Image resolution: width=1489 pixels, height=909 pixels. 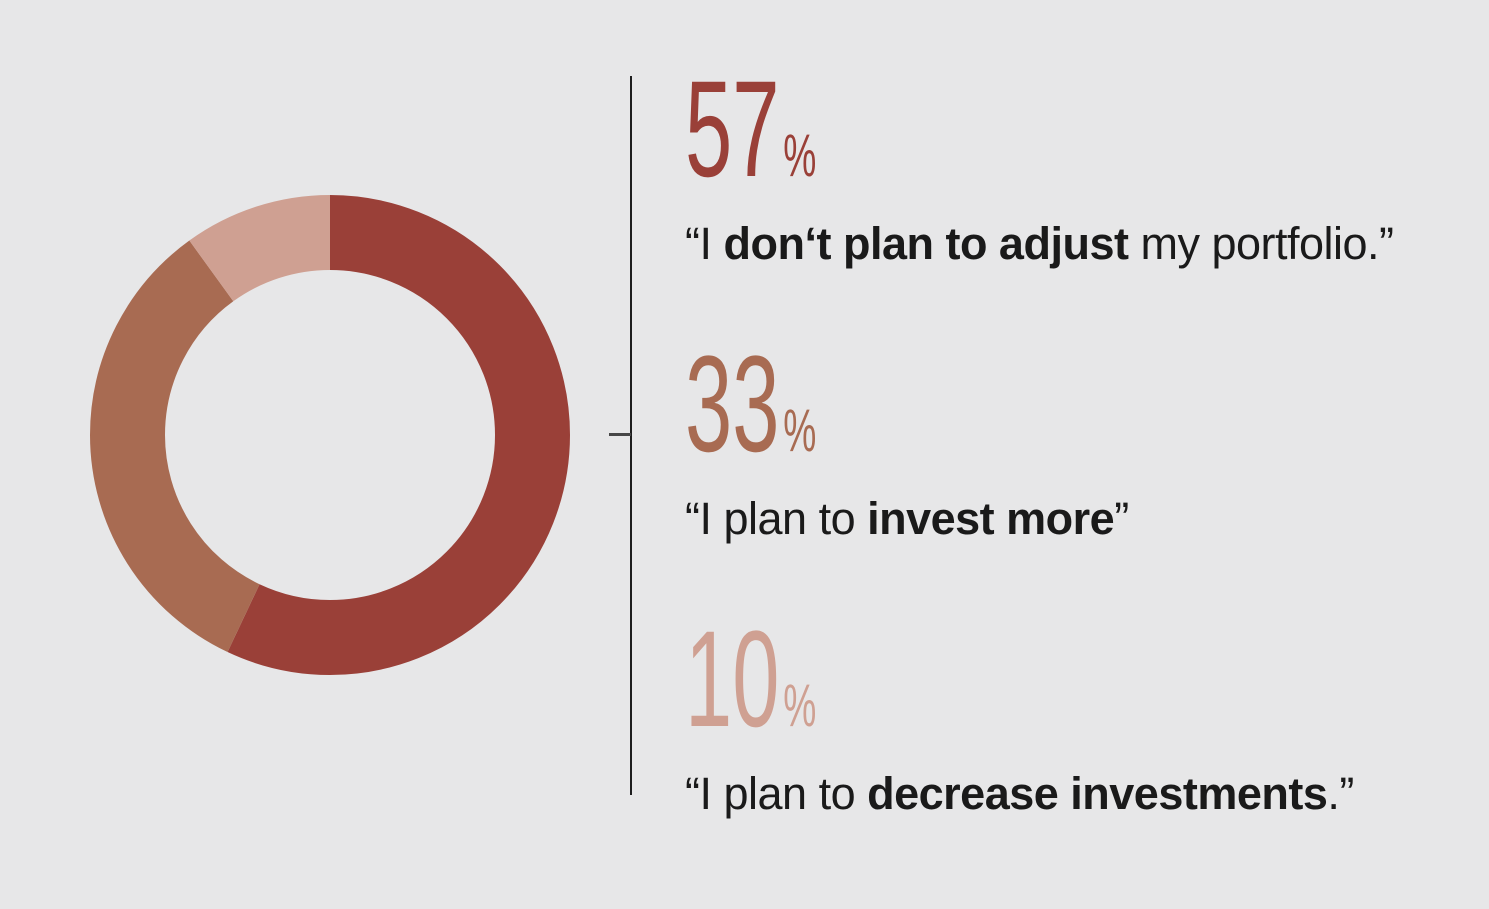 I want to click on stat-quote: “I don‘t plan to adjust my portfolio.”, so click(x=1039, y=244).